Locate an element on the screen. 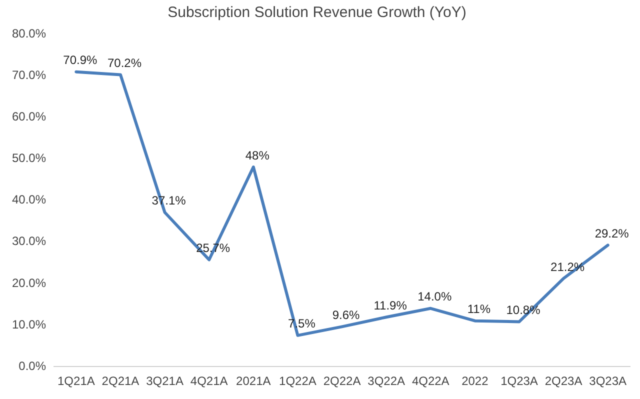  y-tick-label: 60.0% is located at coordinates (29, 116).